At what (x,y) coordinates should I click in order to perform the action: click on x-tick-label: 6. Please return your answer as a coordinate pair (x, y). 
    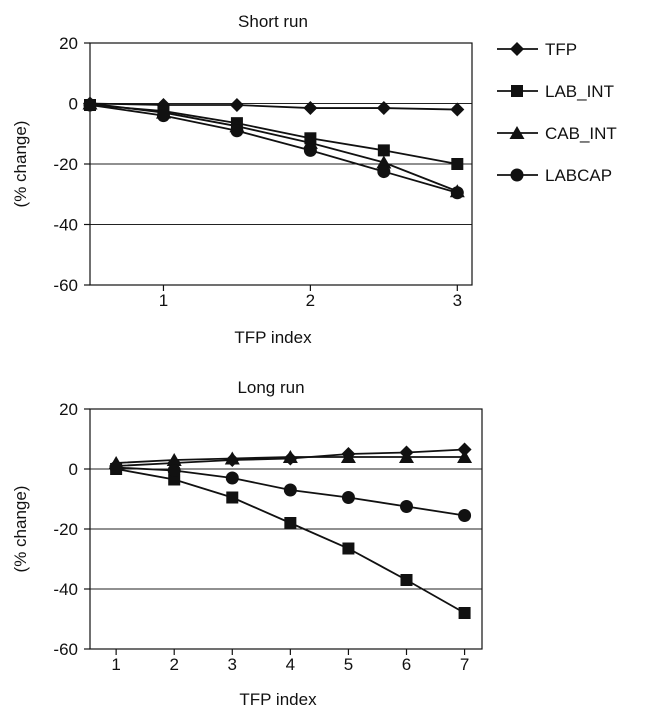
    Looking at the image, I should click on (406, 664).